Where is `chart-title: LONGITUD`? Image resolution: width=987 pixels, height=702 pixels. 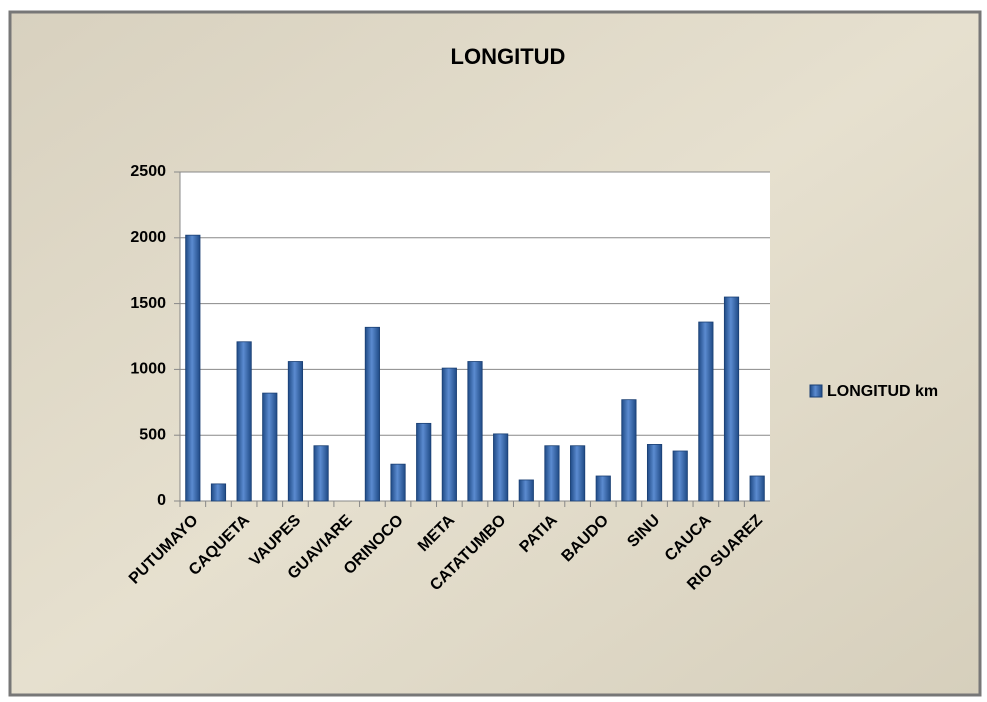
chart-title: LONGITUD is located at coordinates (508, 56).